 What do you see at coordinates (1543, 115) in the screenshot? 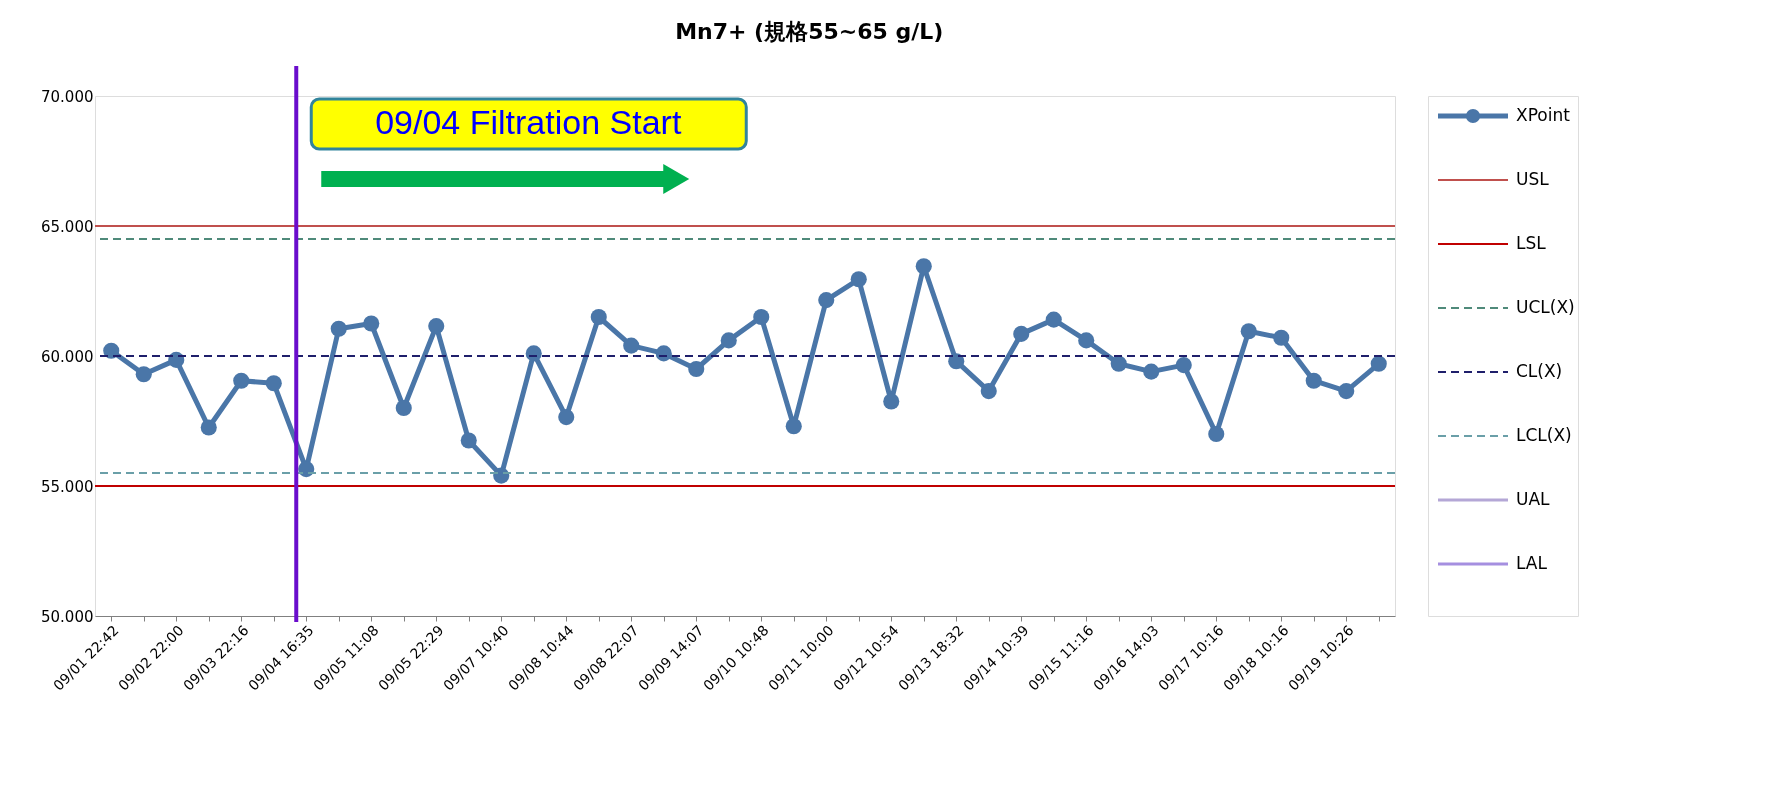
I see `legend-label: XPoint` at bounding box center [1543, 115].